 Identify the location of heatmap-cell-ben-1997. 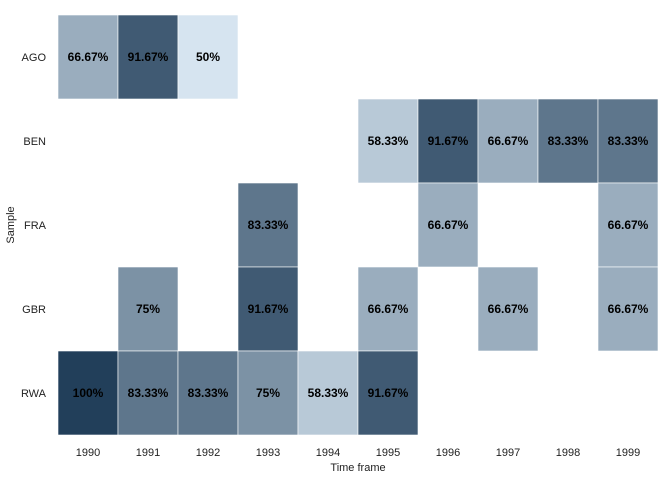
(508, 141).